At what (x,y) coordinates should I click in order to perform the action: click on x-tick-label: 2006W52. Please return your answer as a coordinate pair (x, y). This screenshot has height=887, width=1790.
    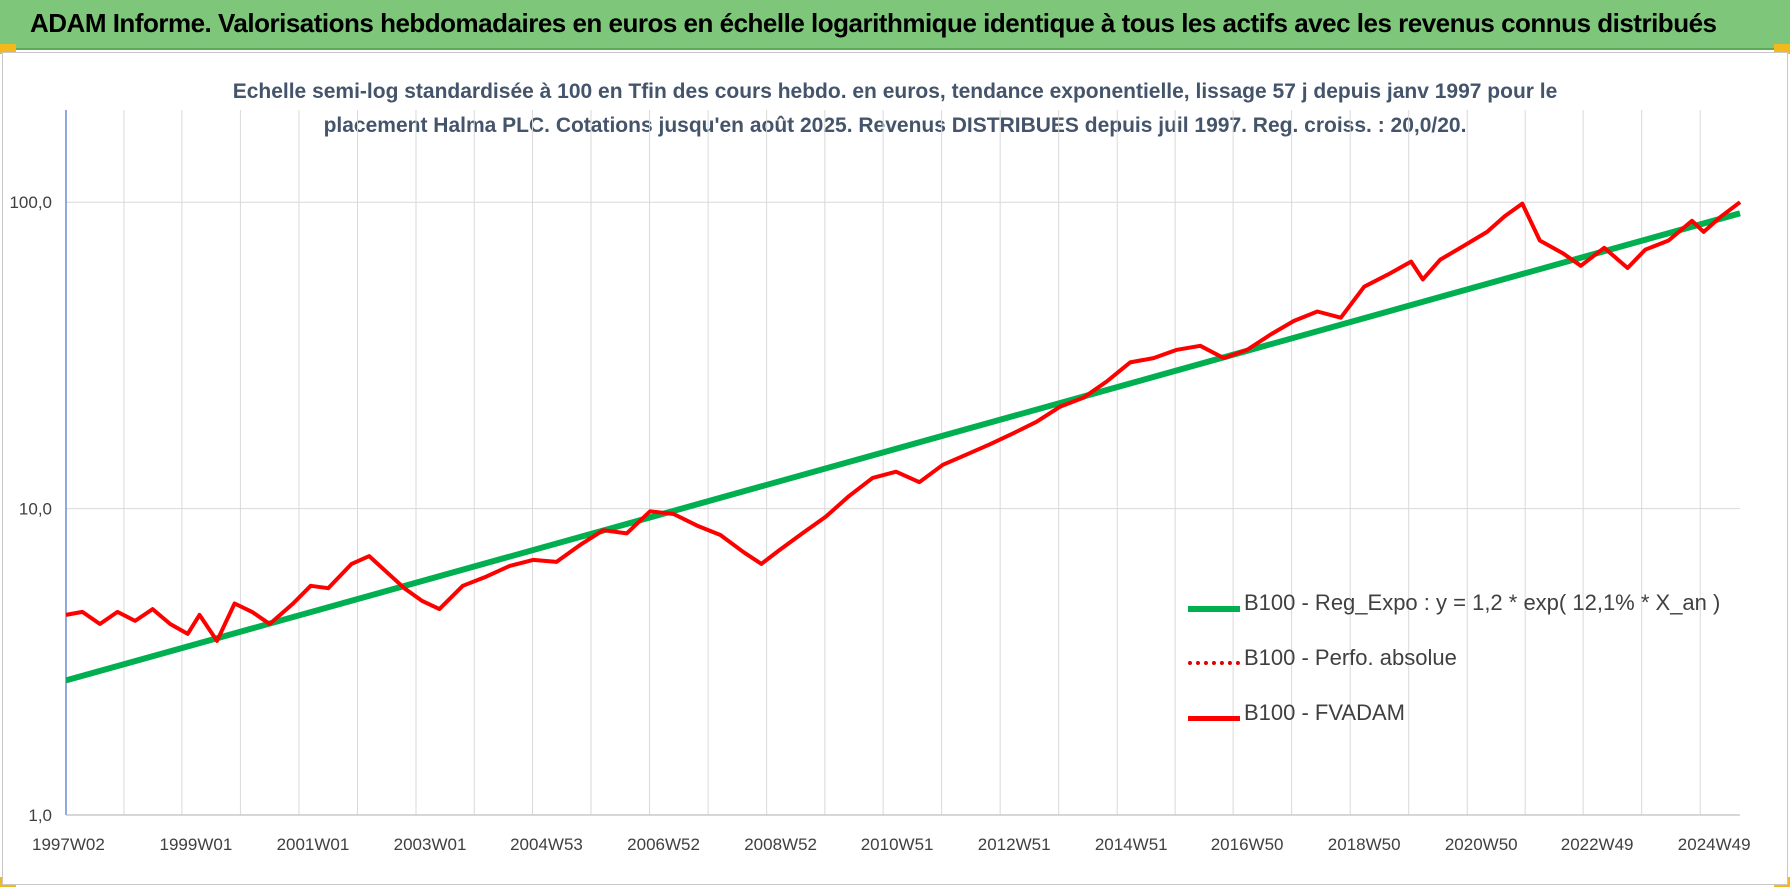
    Looking at the image, I should click on (663, 844).